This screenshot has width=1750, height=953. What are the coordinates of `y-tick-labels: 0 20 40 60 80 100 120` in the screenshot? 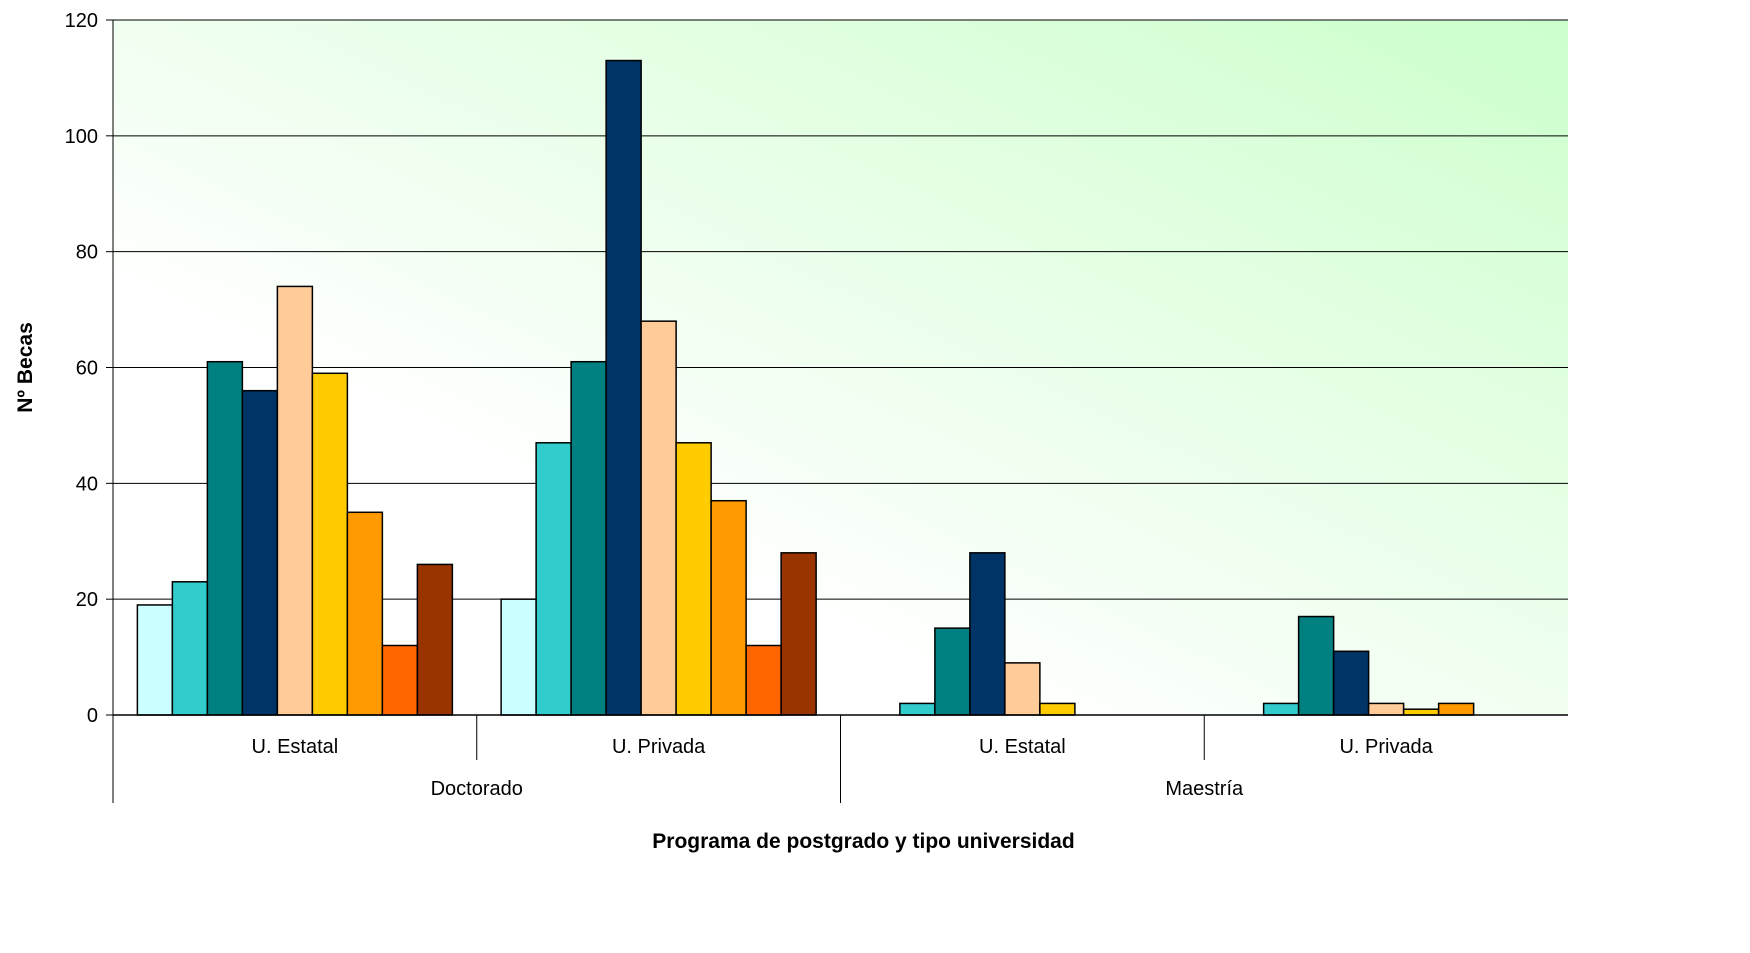 It's located at (89, 368).